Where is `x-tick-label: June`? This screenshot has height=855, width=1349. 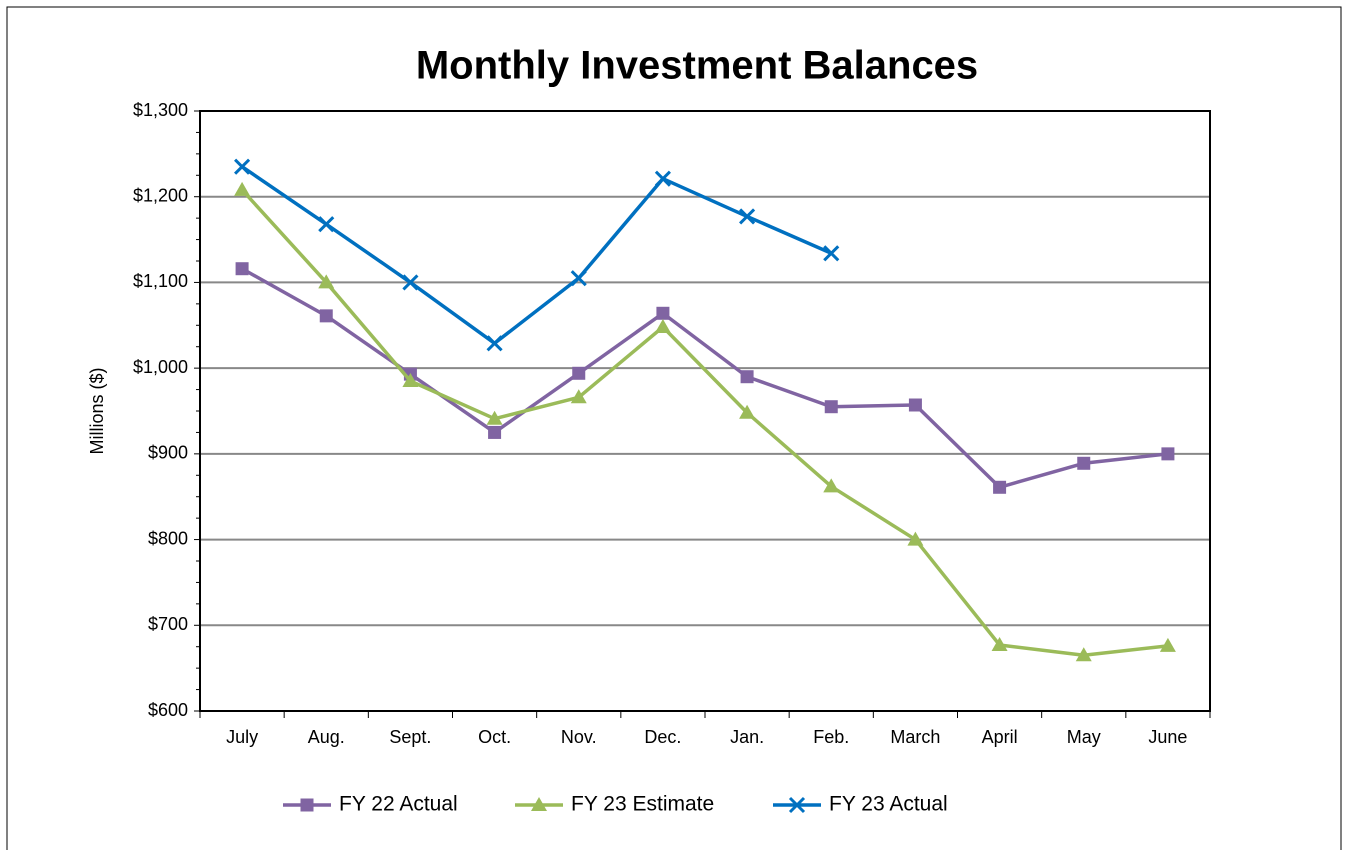
x-tick-label: June is located at coordinates (1167, 737).